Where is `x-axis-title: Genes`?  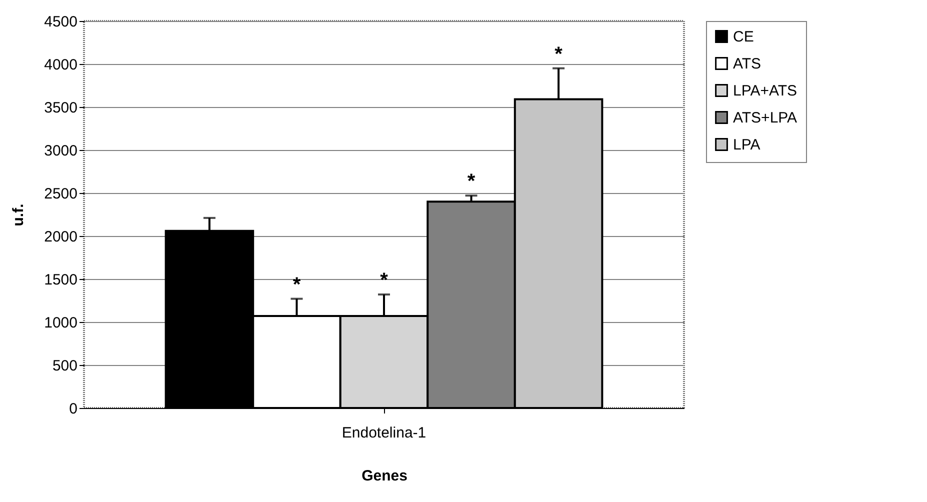 x-axis-title: Genes is located at coordinates (385, 476).